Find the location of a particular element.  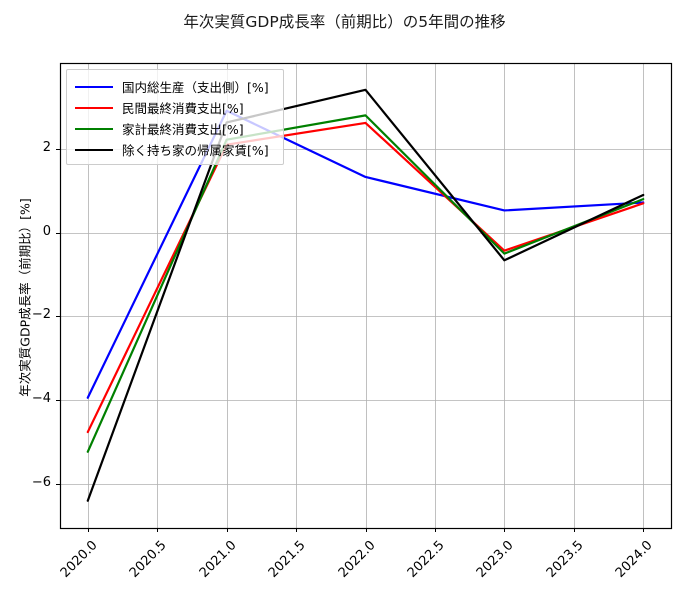

legend-item-3: 家計最終消費支出[%] is located at coordinates (175, 128).